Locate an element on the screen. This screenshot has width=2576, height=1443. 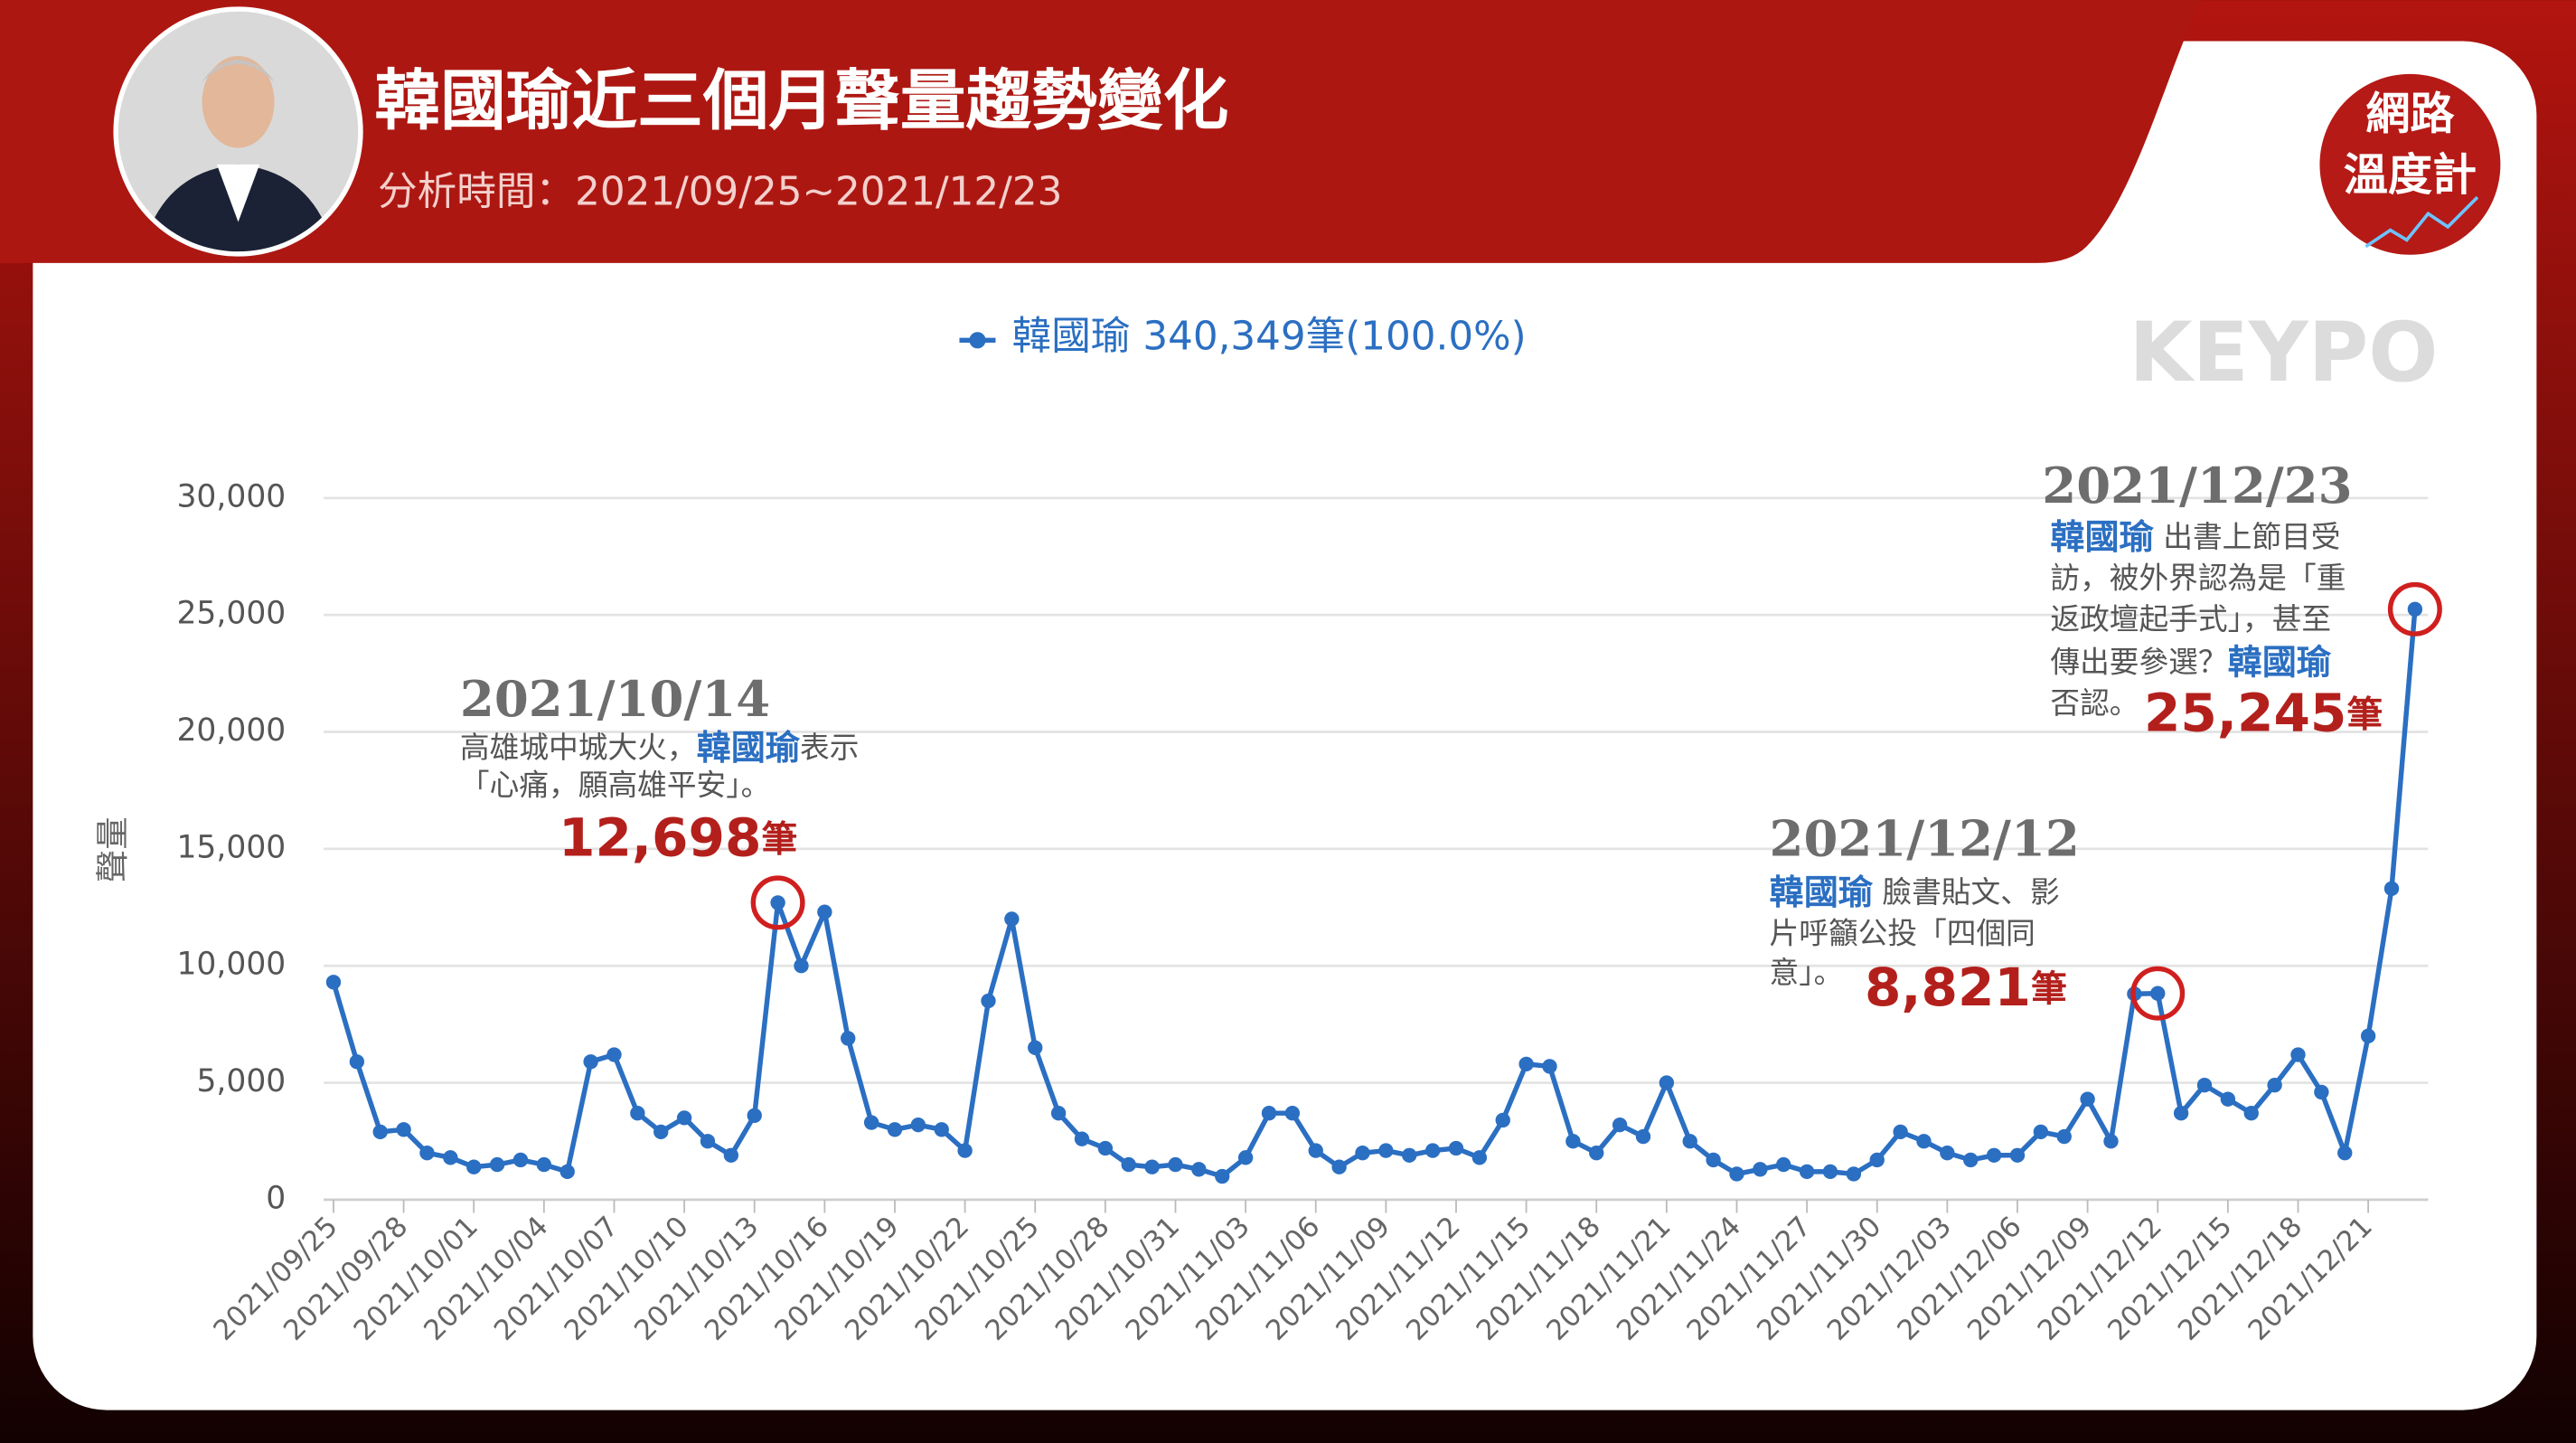
logo-badge is located at coordinates (2410, 164).